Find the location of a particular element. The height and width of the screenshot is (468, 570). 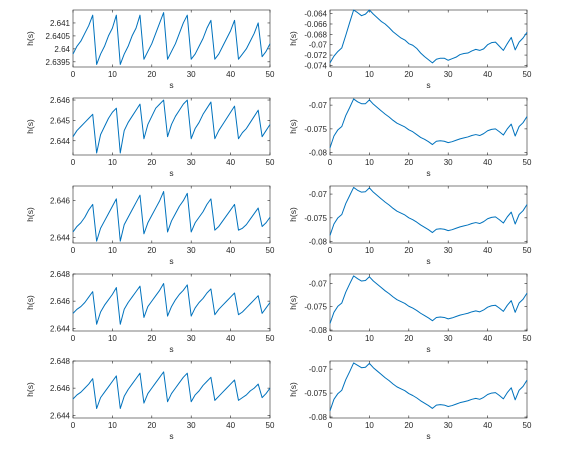

y-tick-label: 2.6405 is located at coordinates (58, 36).